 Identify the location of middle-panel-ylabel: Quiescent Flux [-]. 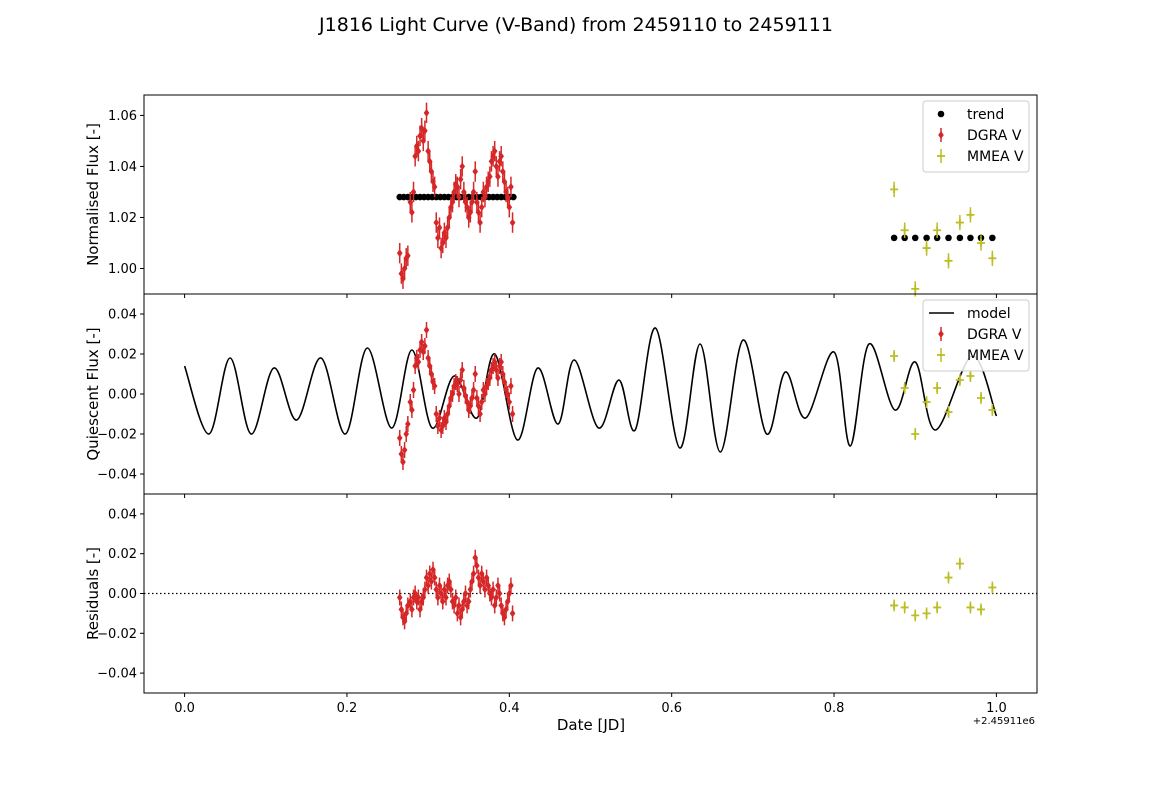
(93, 393).